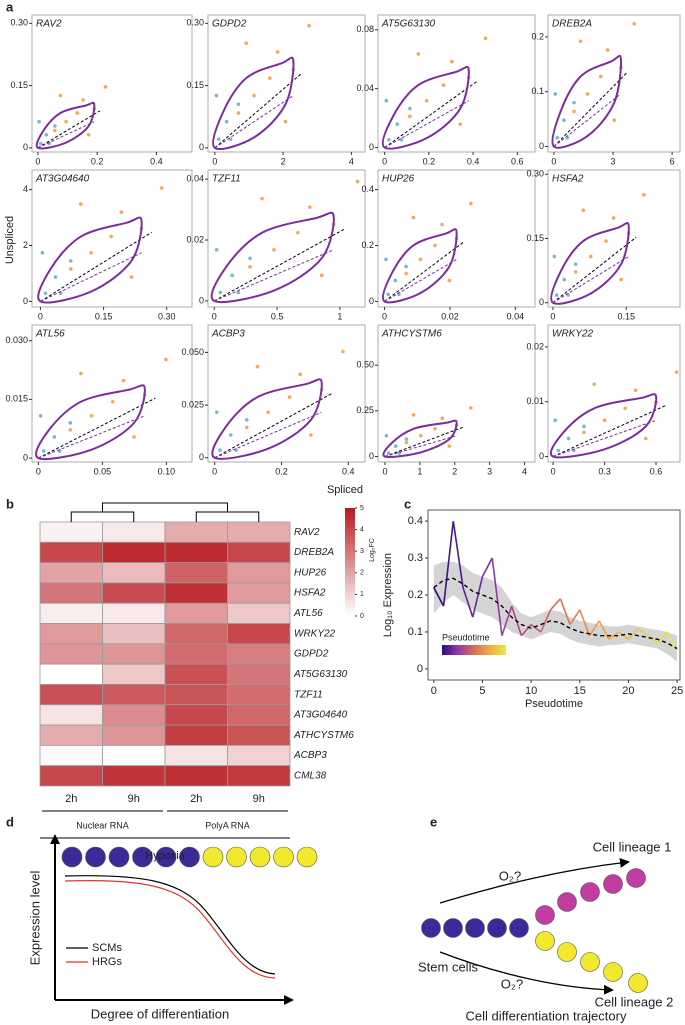 This screenshot has width=685, height=1025. I want to click on stem-cell, so click(519, 928).